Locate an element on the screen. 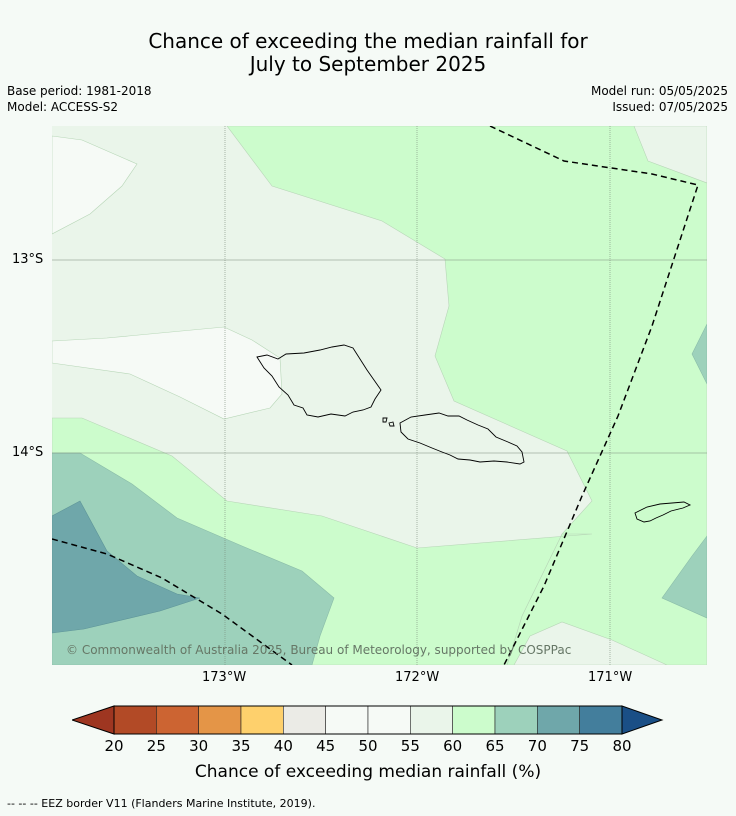  region-45-50-nw is located at coordinates (95, 185).